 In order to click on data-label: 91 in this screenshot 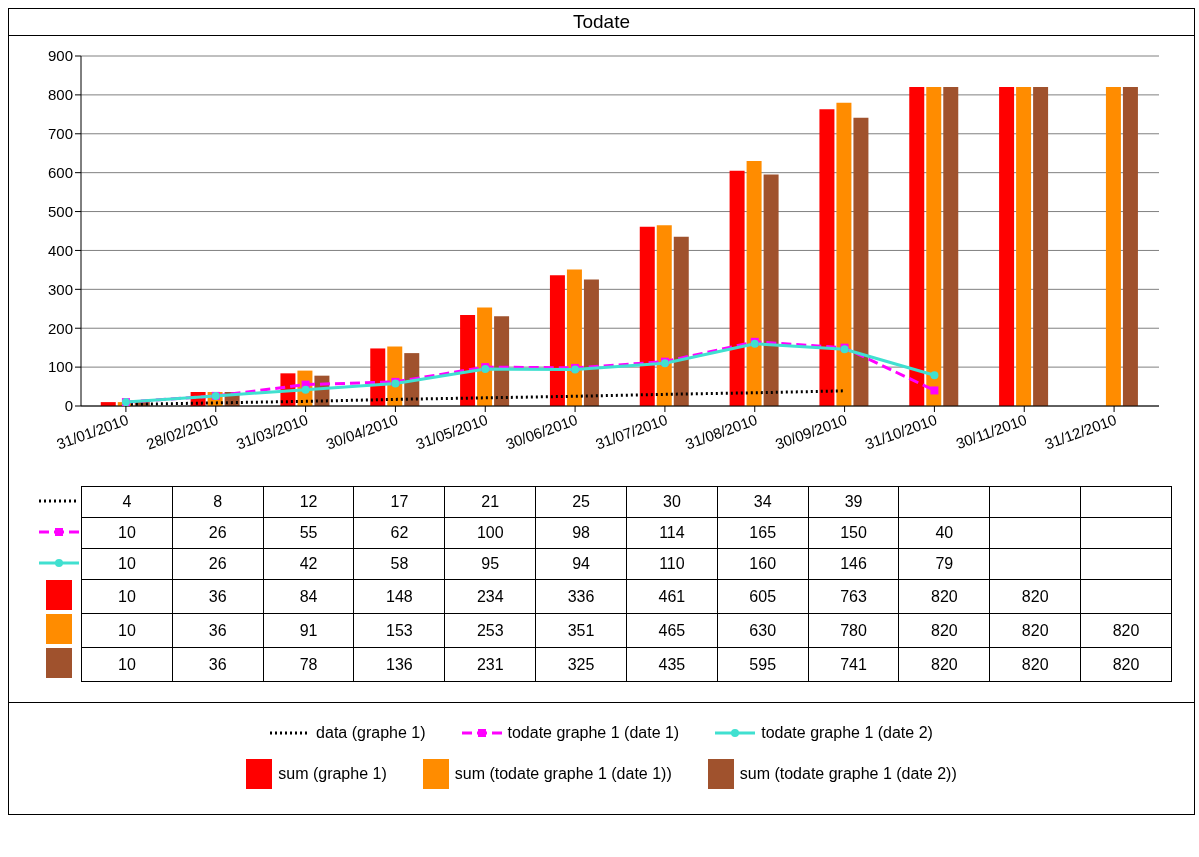, I will do `click(308, 630)`.